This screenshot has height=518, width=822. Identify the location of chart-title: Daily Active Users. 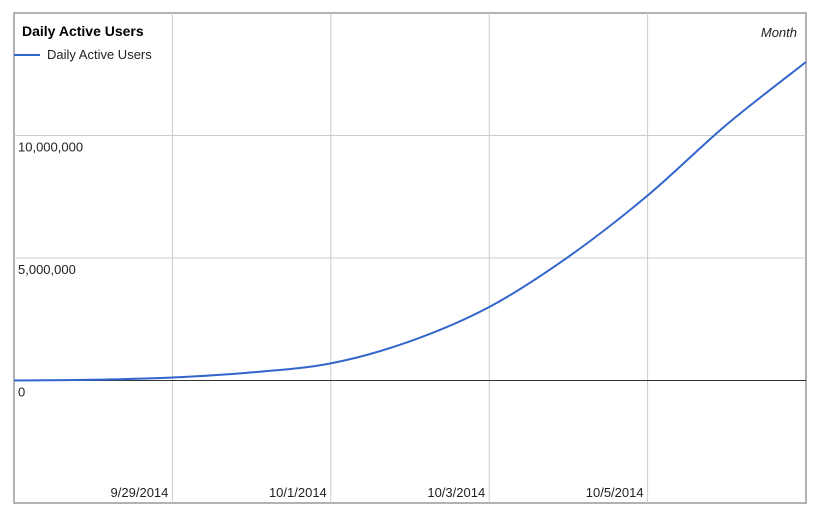
(83, 31).